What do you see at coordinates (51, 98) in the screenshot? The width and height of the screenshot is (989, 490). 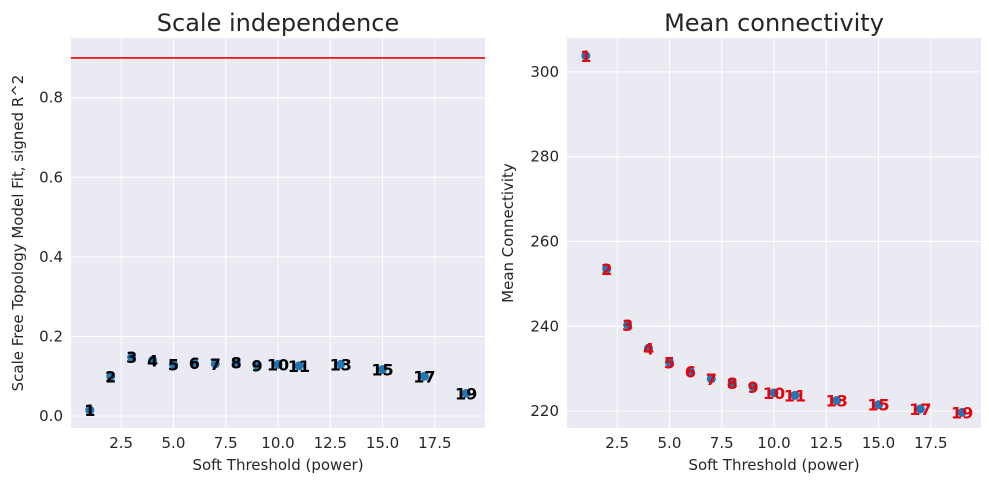 I see `y-tick-label: 0.8` at bounding box center [51, 98].